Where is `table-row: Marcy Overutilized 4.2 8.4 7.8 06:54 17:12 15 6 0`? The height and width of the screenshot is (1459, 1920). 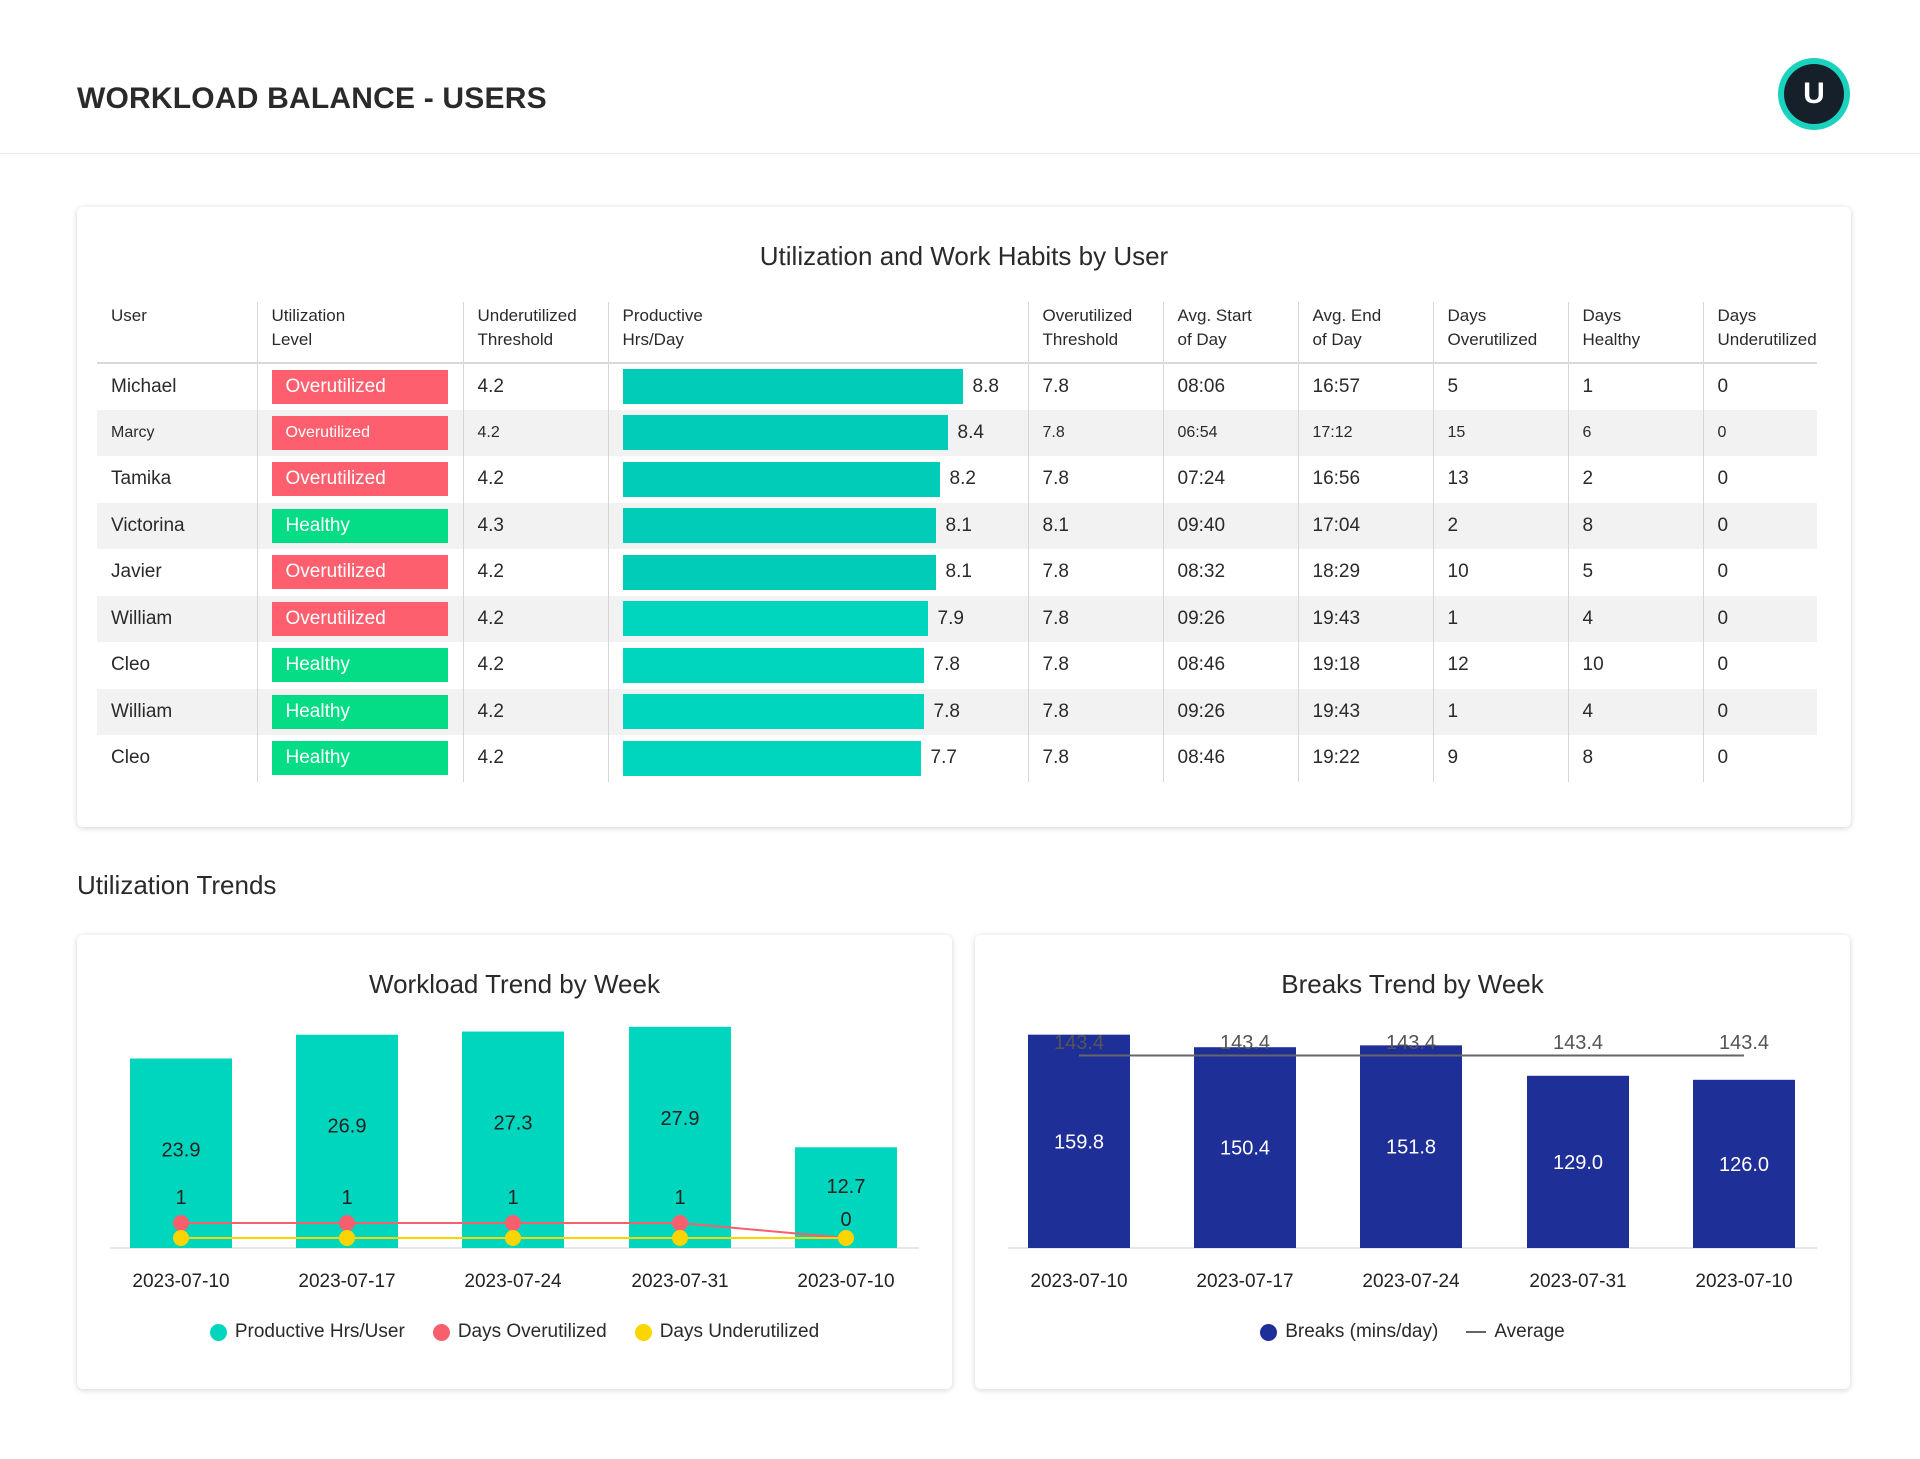
table-row: Marcy Overutilized 4.2 8.4 7.8 06:54 17:12 15 6 0 is located at coordinates (957, 432).